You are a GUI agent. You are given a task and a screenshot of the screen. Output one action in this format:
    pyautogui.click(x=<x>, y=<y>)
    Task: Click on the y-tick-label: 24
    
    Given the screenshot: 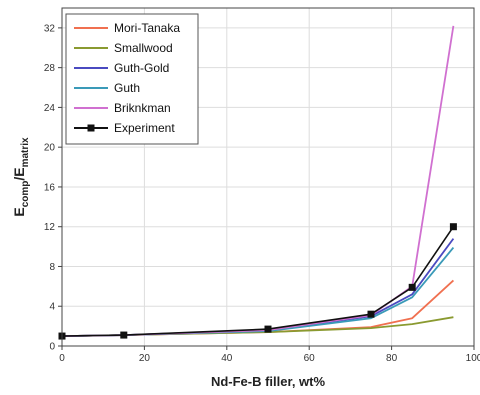 What is the action you would take?
    pyautogui.click(x=50, y=108)
    